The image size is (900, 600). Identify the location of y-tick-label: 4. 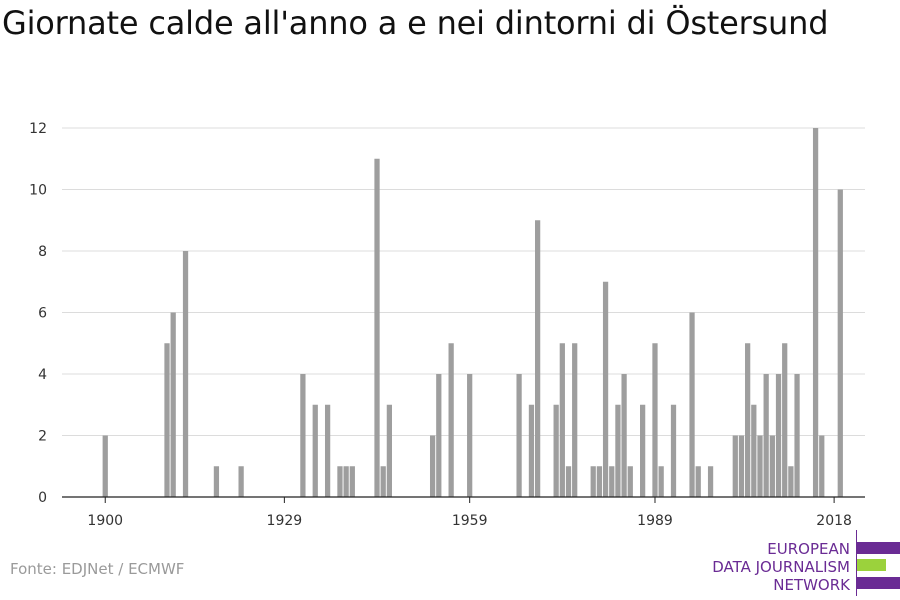
(42, 375).